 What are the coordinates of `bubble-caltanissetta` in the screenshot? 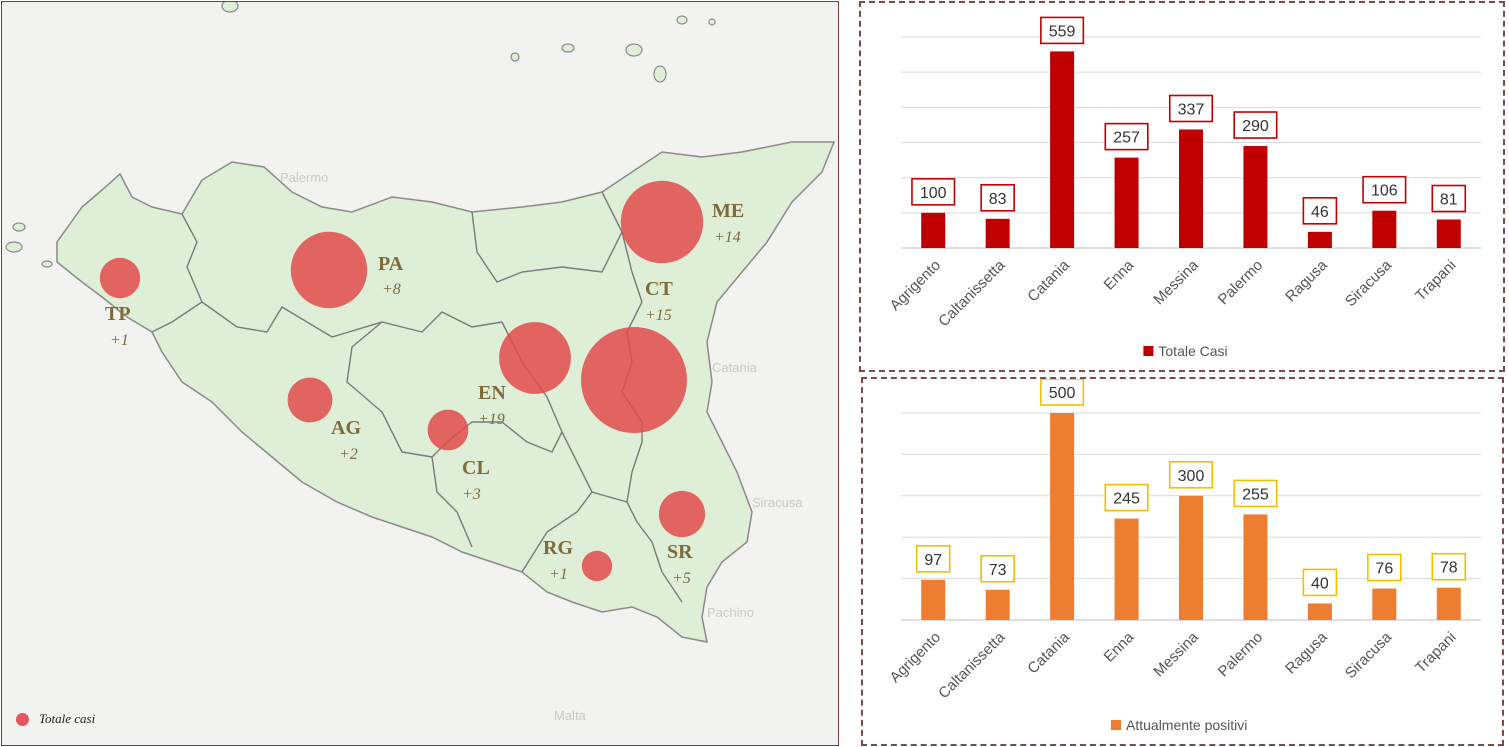 It's located at (448, 430).